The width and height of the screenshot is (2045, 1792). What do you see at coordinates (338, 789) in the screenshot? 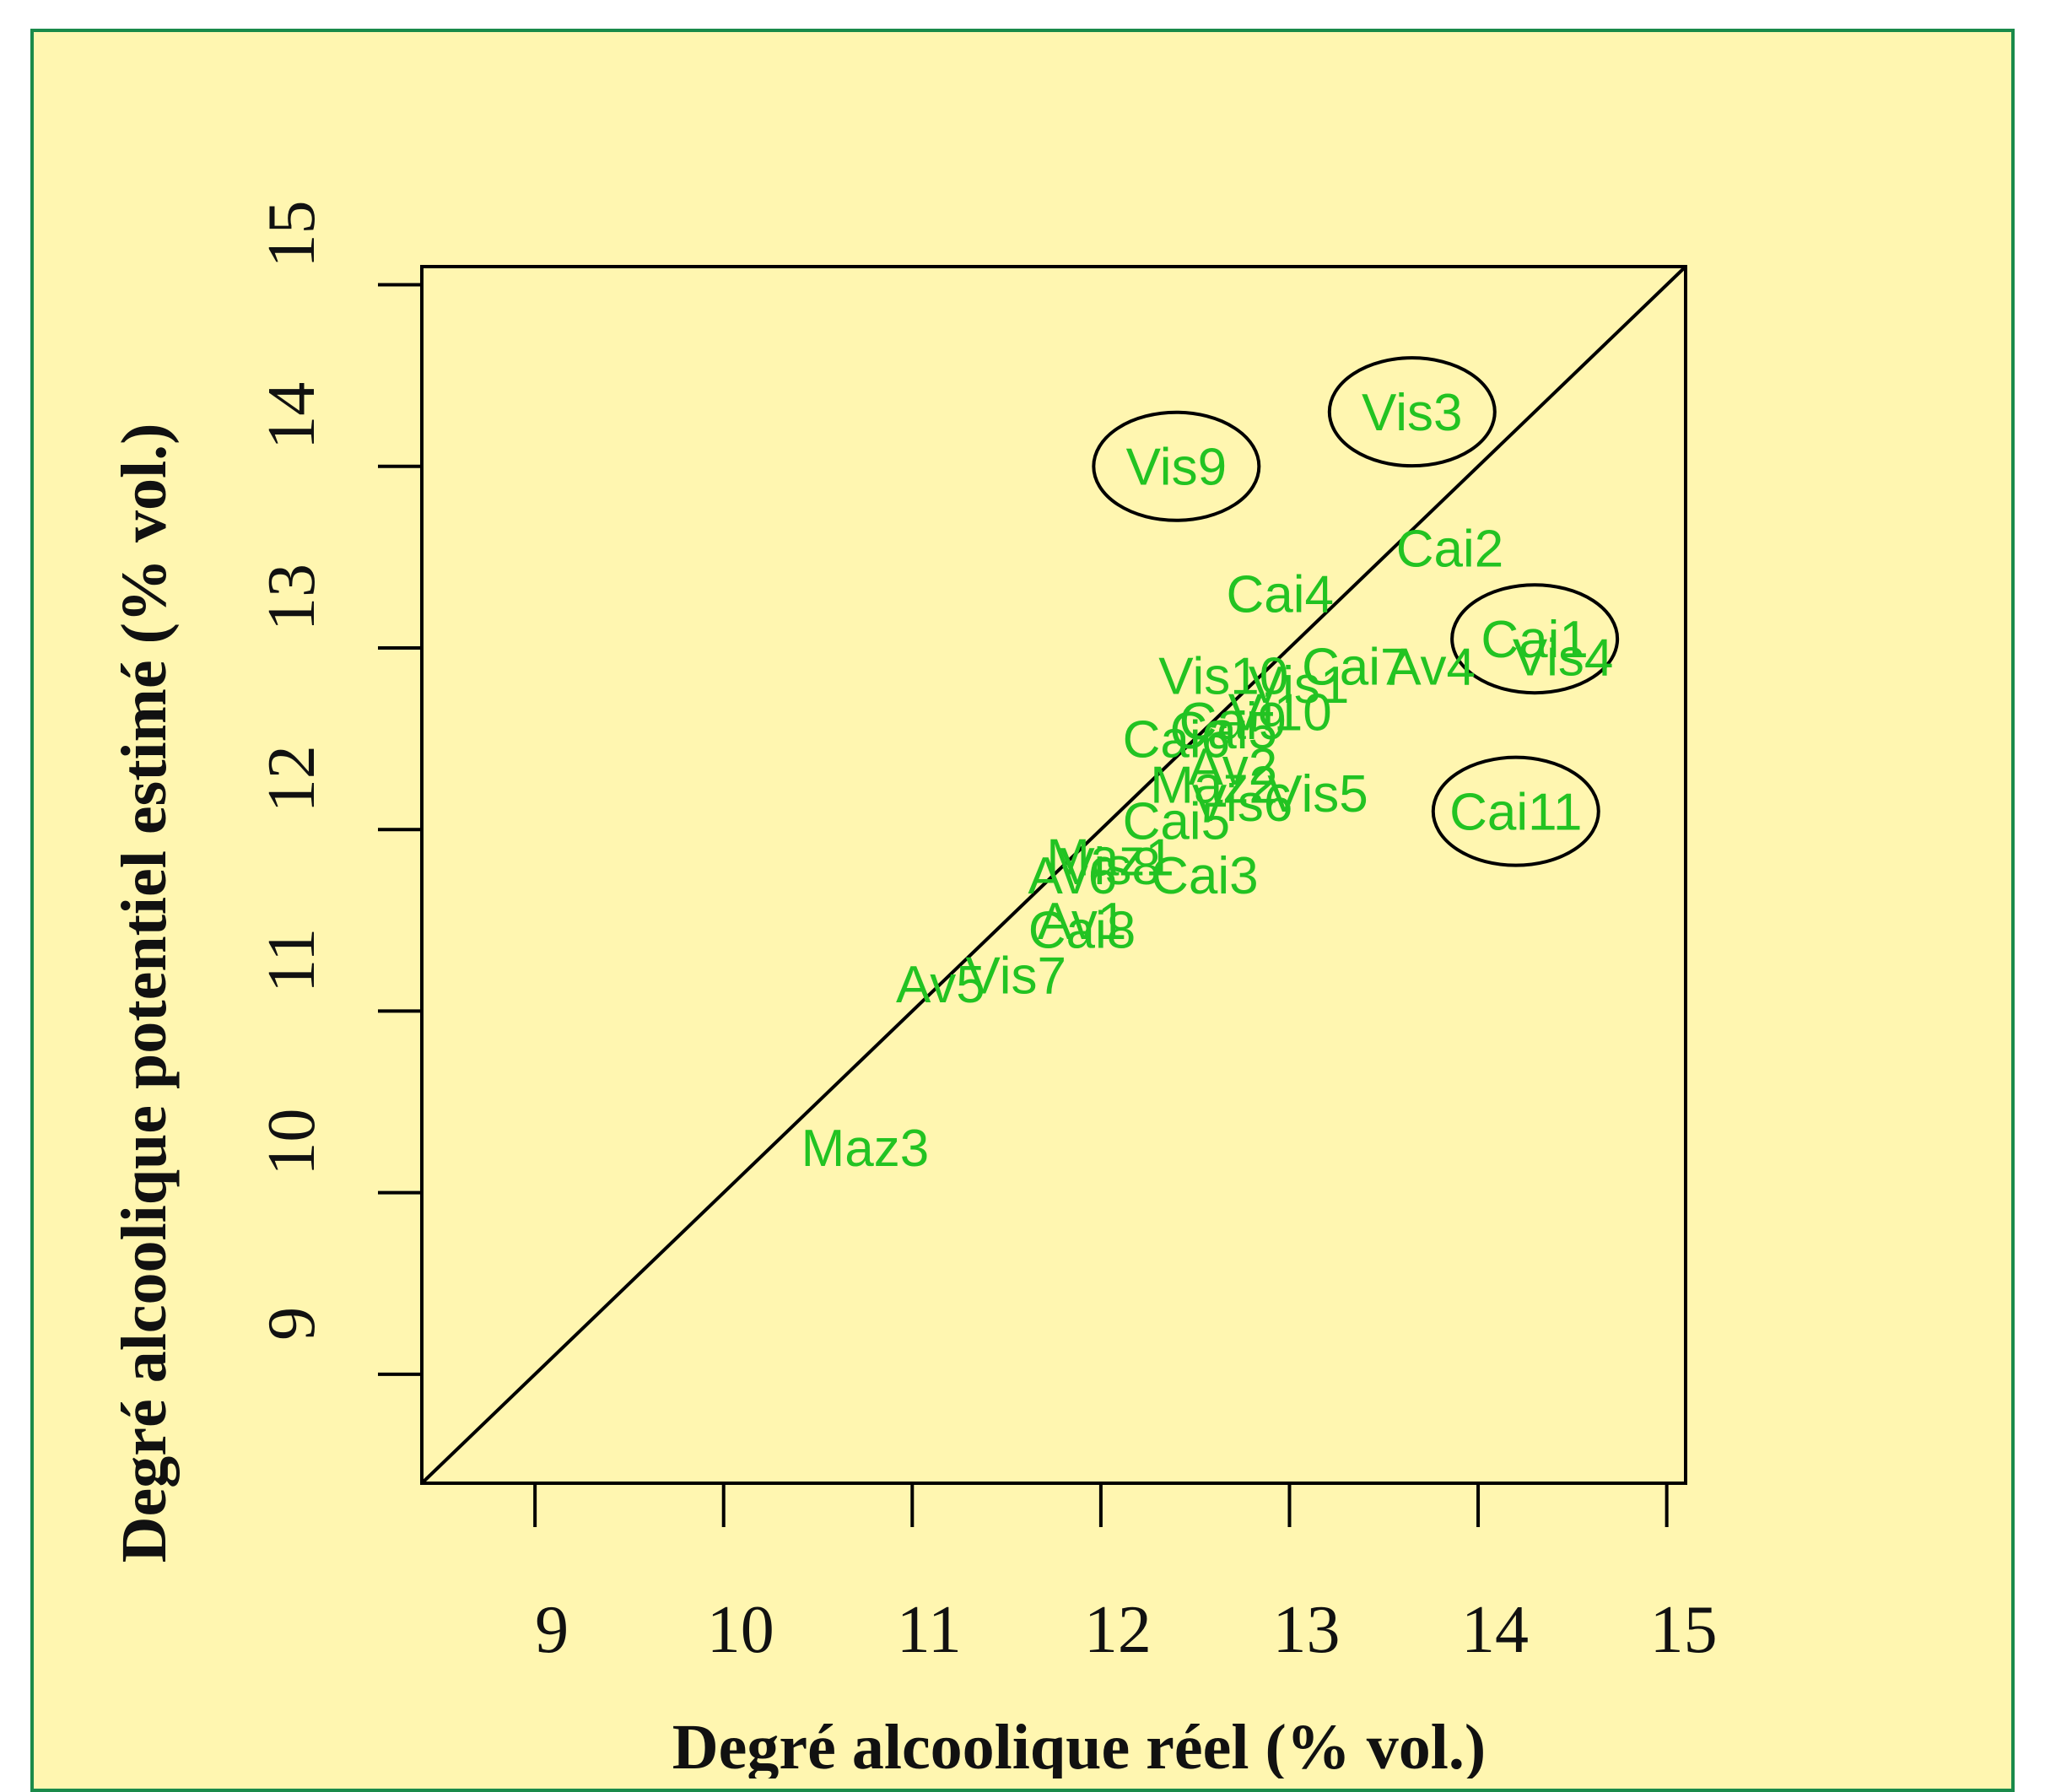
I see `y-axis: 9 10 11 12 13 14 15` at bounding box center [338, 789].